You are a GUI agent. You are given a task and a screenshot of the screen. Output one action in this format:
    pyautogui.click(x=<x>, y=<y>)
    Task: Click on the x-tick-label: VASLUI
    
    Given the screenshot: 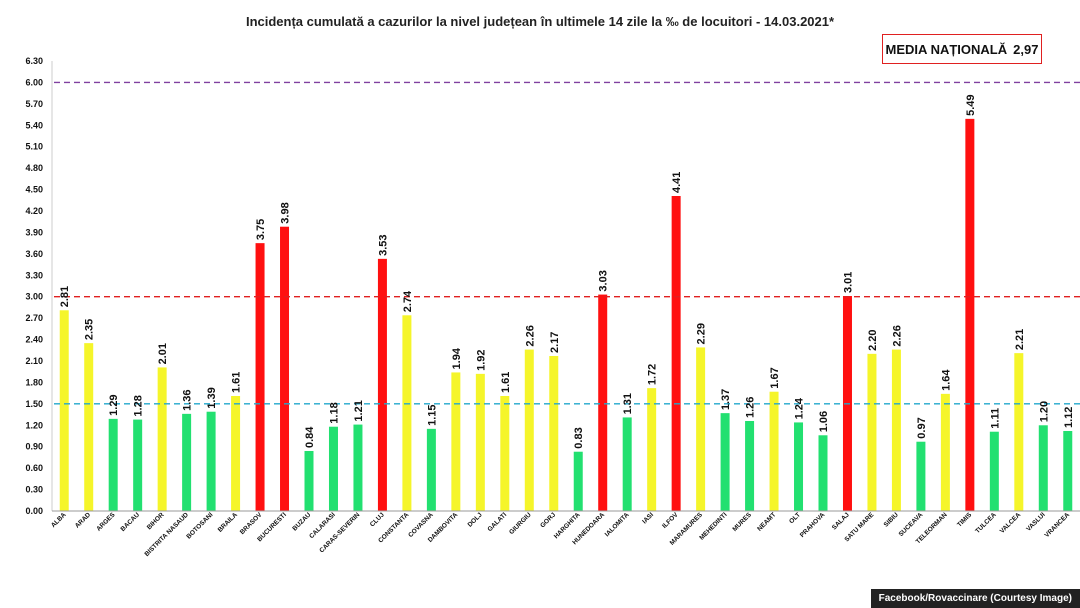 What is the action you would take?
    pyautogui.click(x=1036, y=522)
    